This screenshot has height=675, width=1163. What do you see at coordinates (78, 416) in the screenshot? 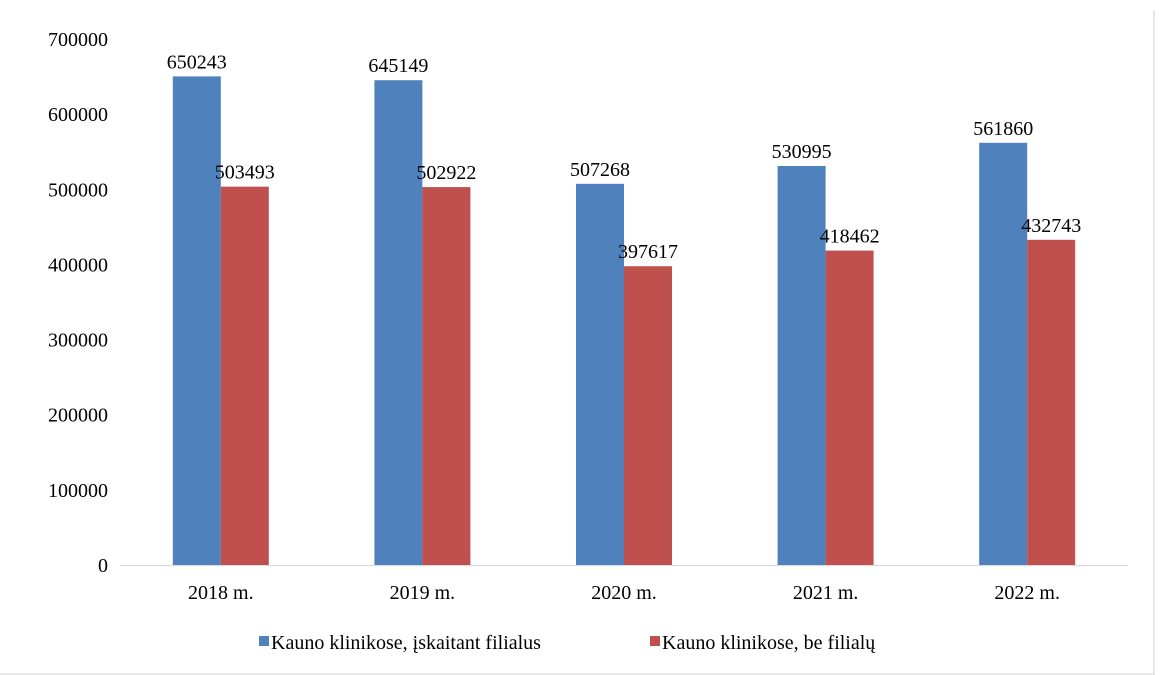
I see `y-tick-label-2: 200000` at bounding box center [78, 416].